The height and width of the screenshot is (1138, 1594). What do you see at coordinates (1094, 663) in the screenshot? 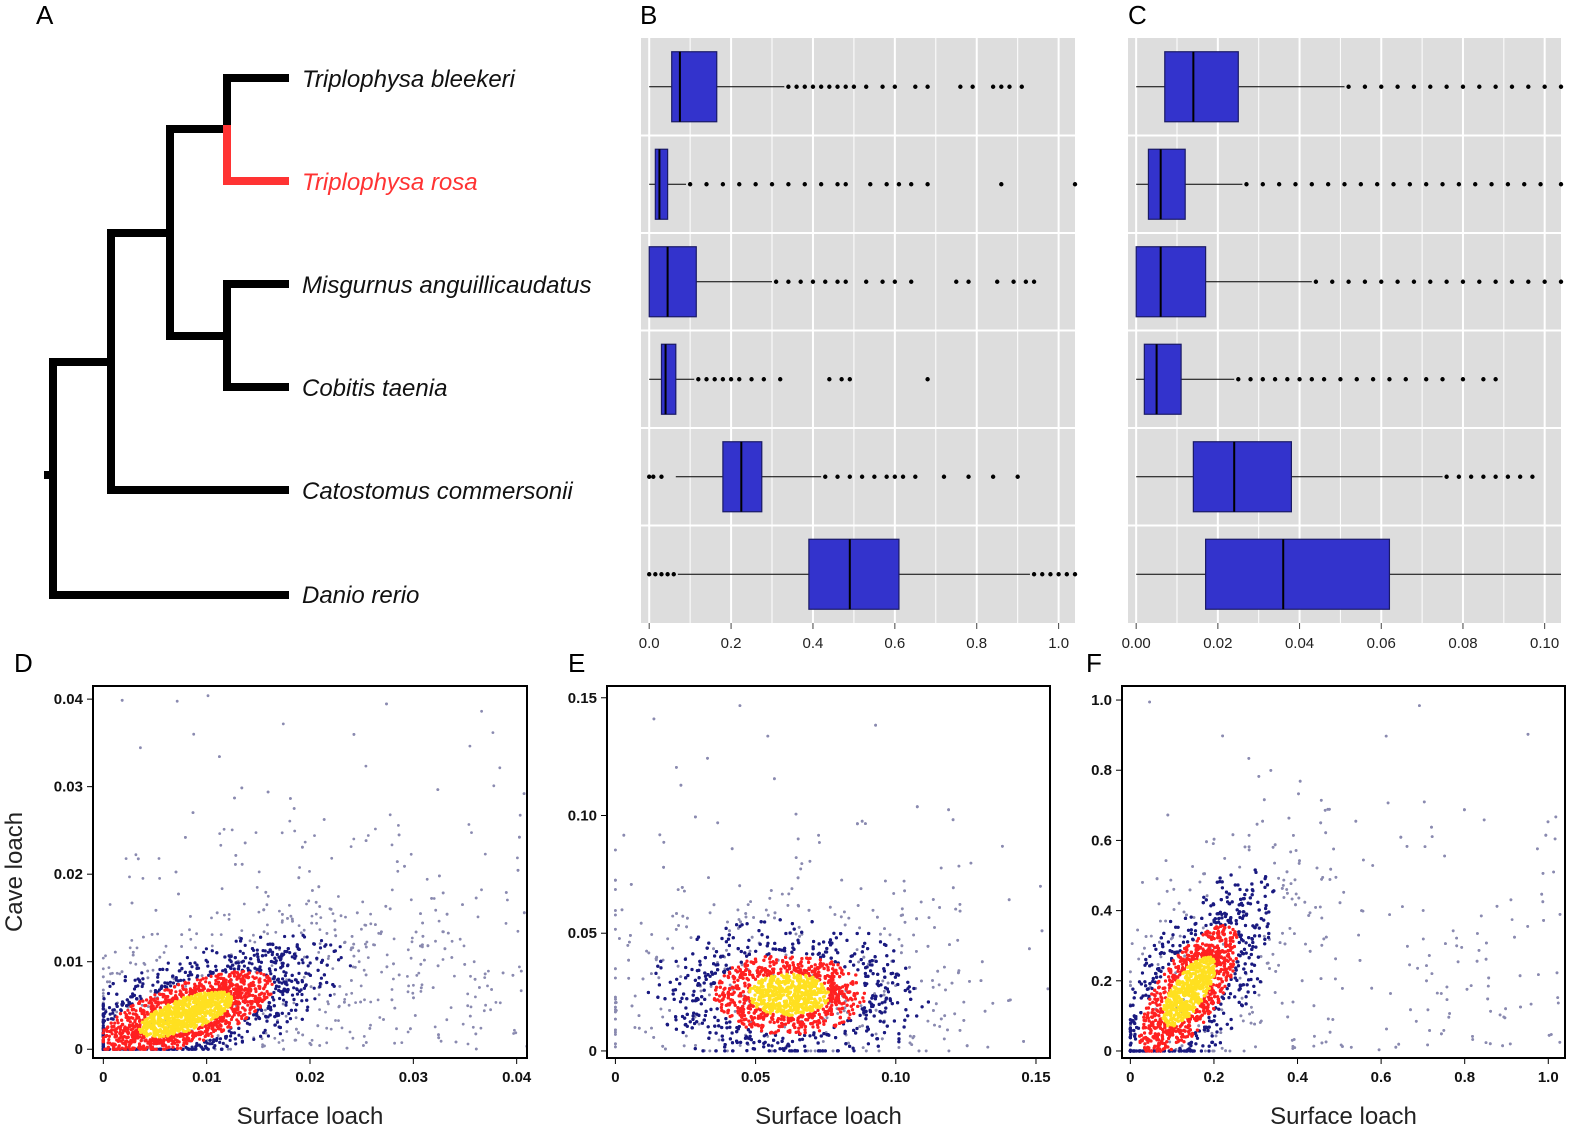
I see `panel-label-f: F` at bounding box center [1094, 663].